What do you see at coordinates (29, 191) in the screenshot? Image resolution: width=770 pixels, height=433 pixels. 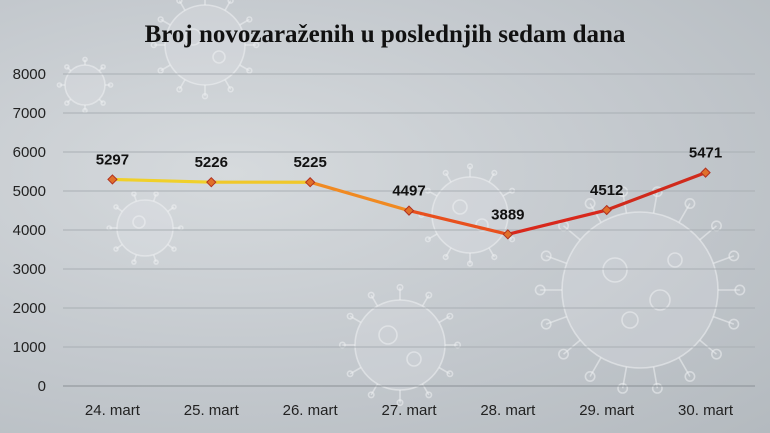 I see `y-tick-label: 5000` at bounding box center [29, 191].